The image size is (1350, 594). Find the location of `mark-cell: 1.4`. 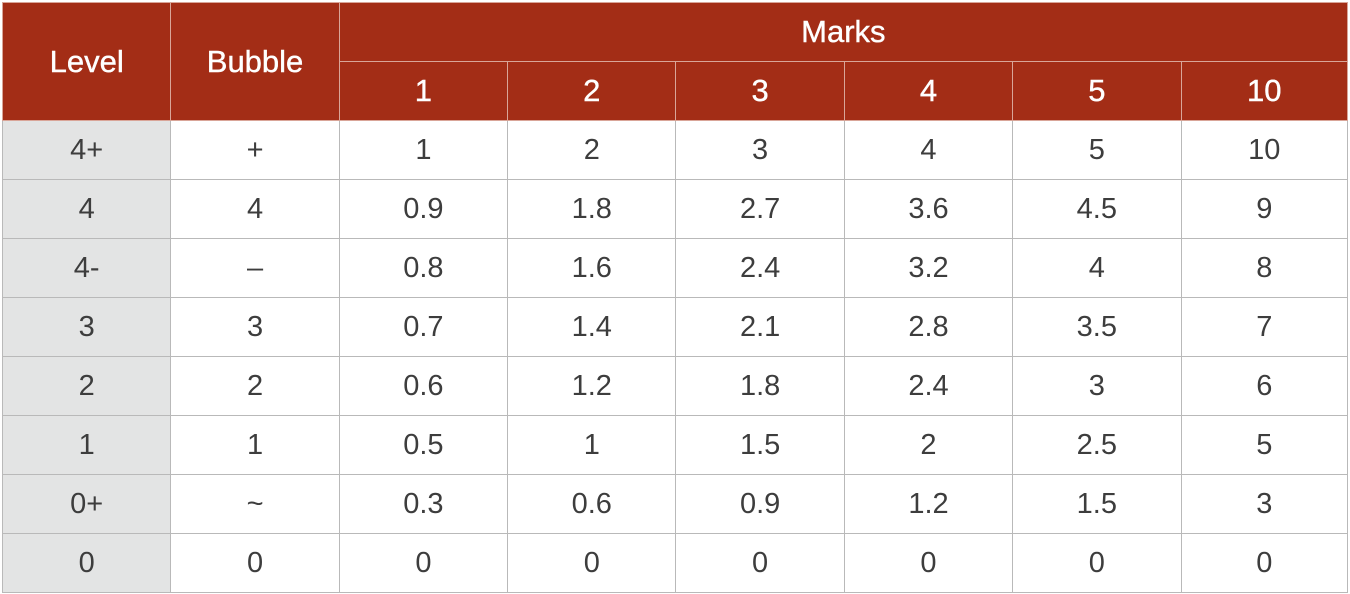

mark-cell: 1.4 is located at coordinates (592, 327).